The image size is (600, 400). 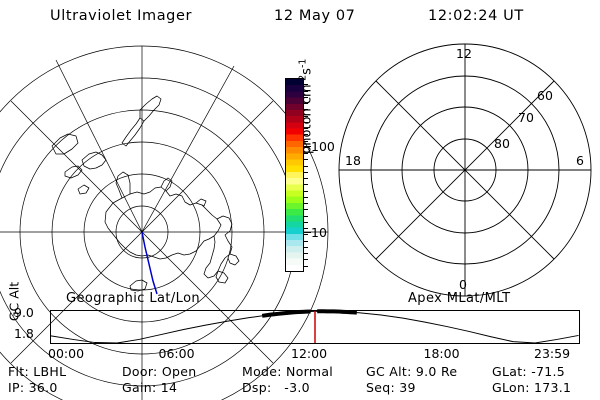 What do you see at coordinates (176, 353) in the screenshot?
I see `orbit-xtick-label: 06:00` at bounding box center [176, 353].